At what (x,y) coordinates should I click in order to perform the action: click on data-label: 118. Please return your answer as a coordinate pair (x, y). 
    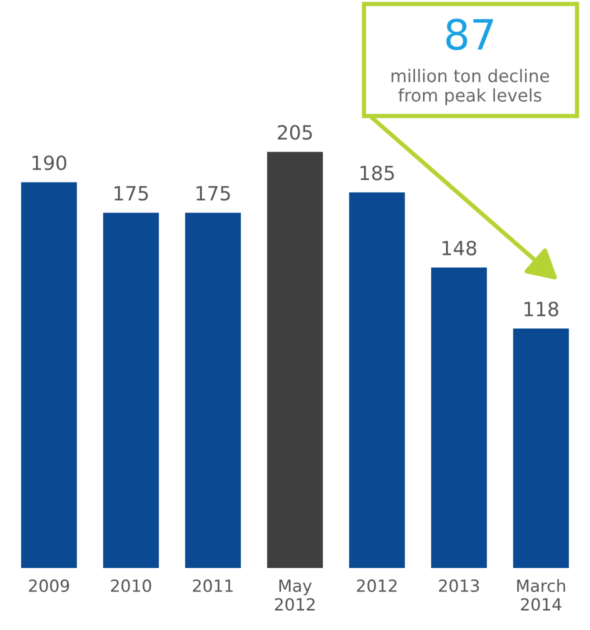
    Looking at the image, I should click on (541, 309).